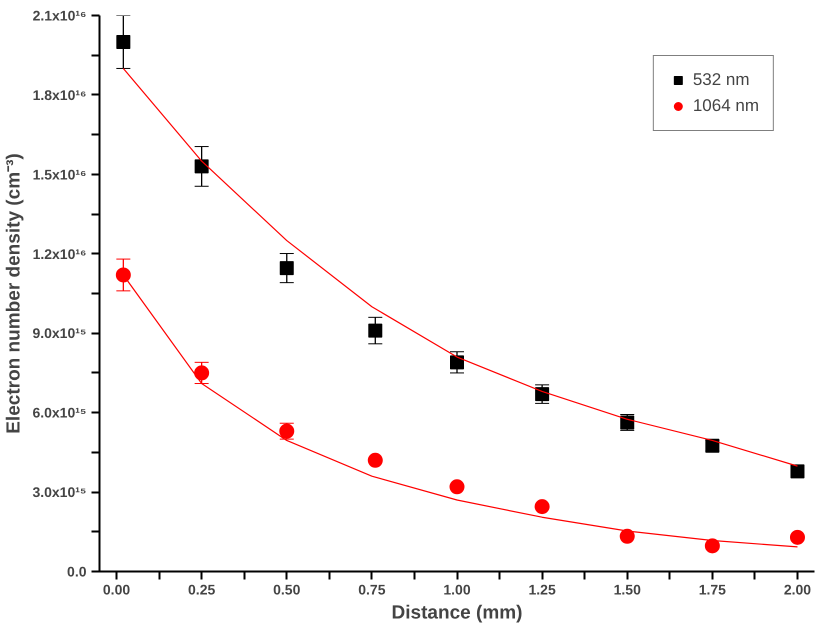  I want to click on y-tick-label: 1.5x10¹⁶, so click(59, 174).